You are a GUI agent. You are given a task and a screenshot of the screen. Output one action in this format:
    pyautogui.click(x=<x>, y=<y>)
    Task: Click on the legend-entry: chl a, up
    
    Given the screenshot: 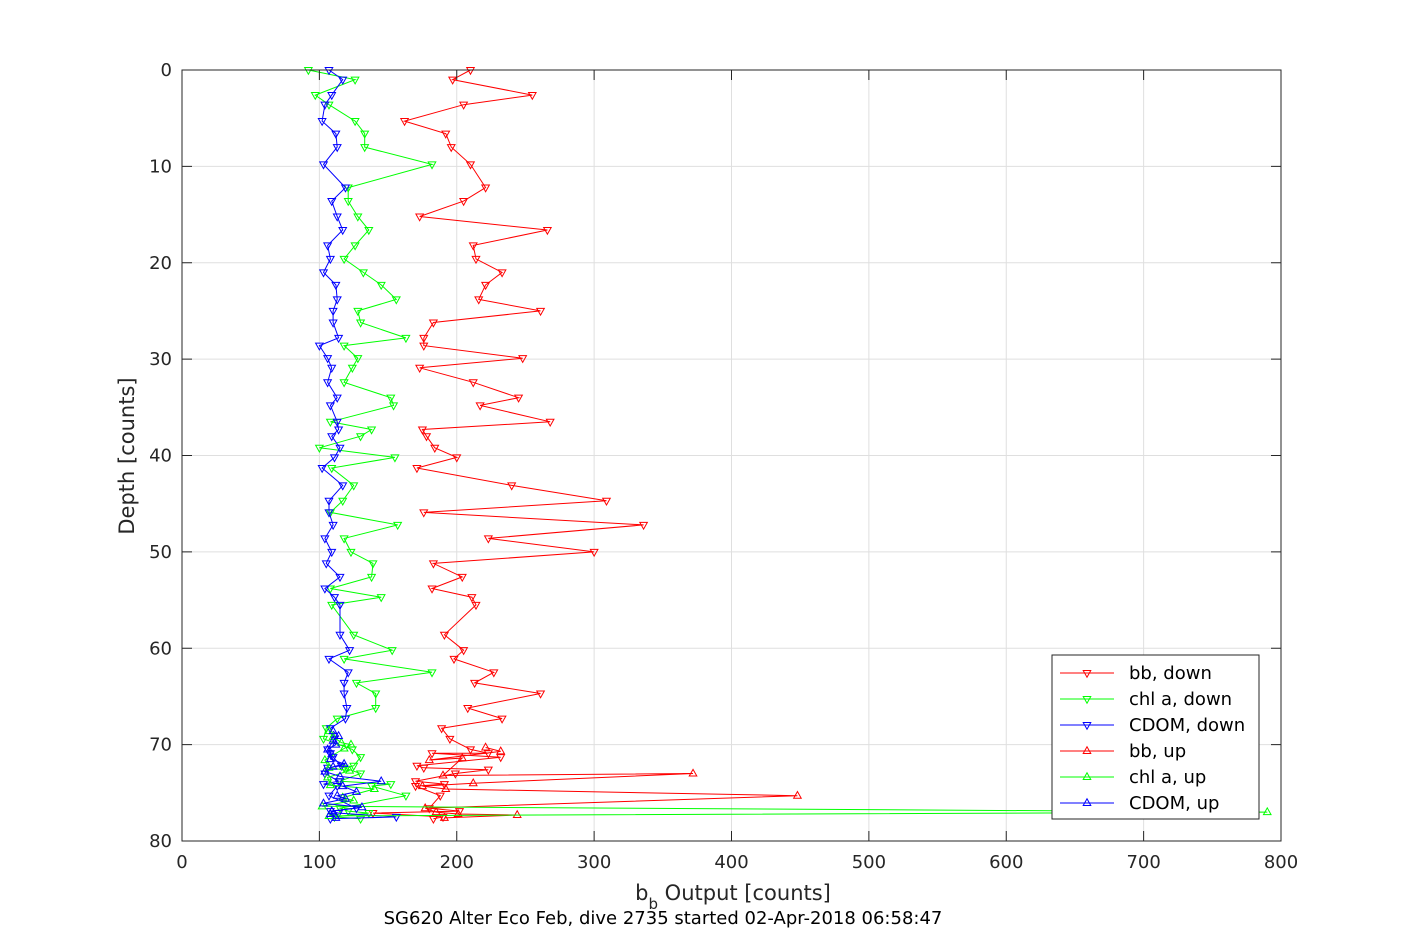 What is the action you would take?
    pyautogui.click(x=1133, y=777)
    